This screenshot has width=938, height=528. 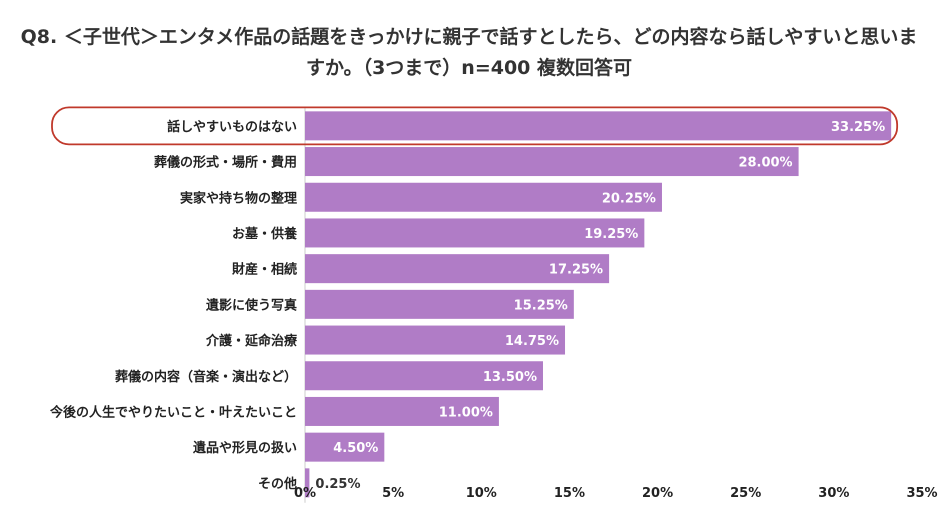 I want to click on x-tick-label: 35%, so click(x=921, y=493).